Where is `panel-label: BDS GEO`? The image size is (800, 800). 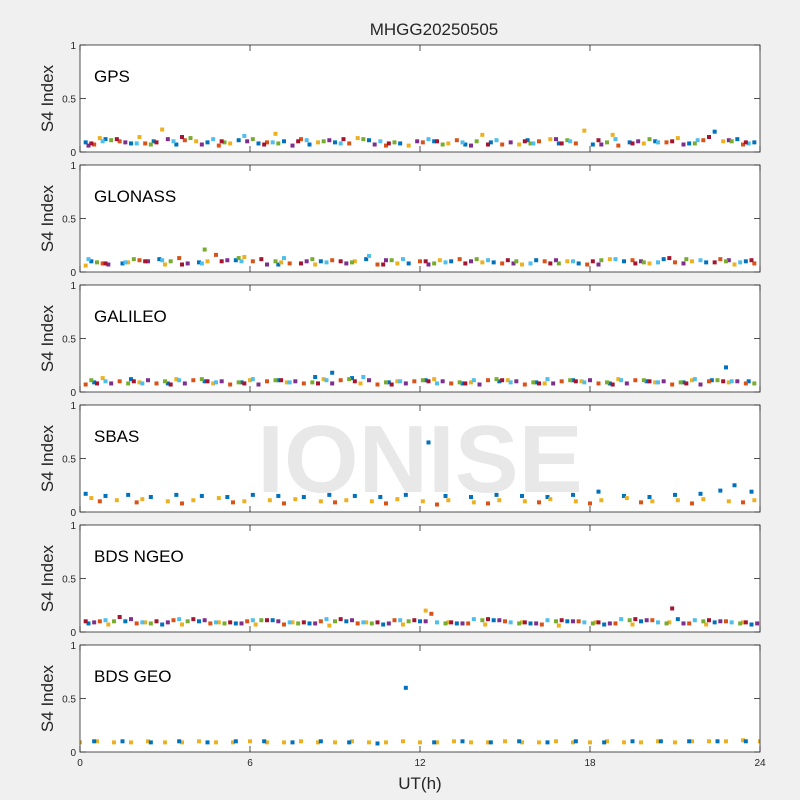
panel-label: BDS GEO is located at coordinates (132, 676).